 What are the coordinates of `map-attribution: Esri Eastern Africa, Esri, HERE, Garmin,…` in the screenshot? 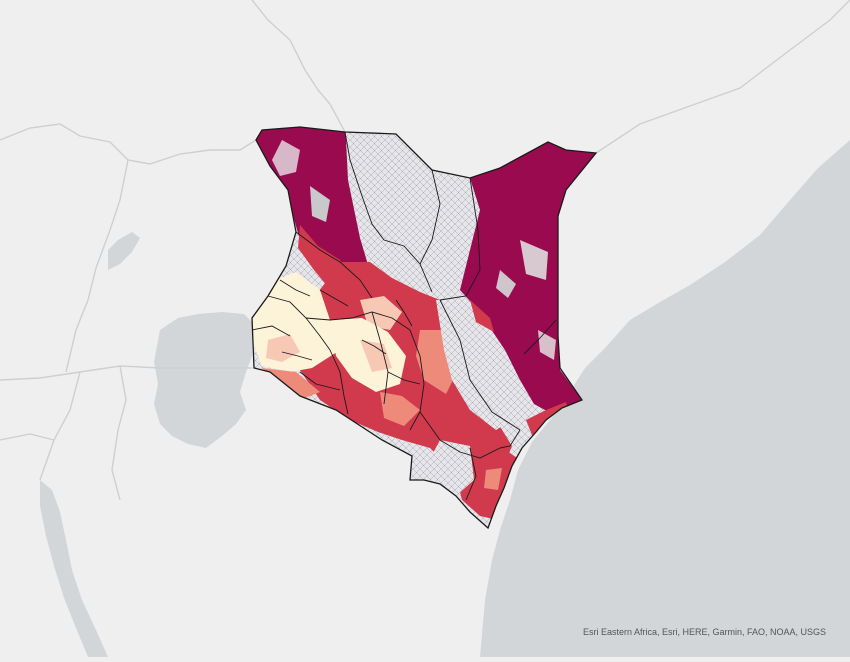 It's located at (704, 632).